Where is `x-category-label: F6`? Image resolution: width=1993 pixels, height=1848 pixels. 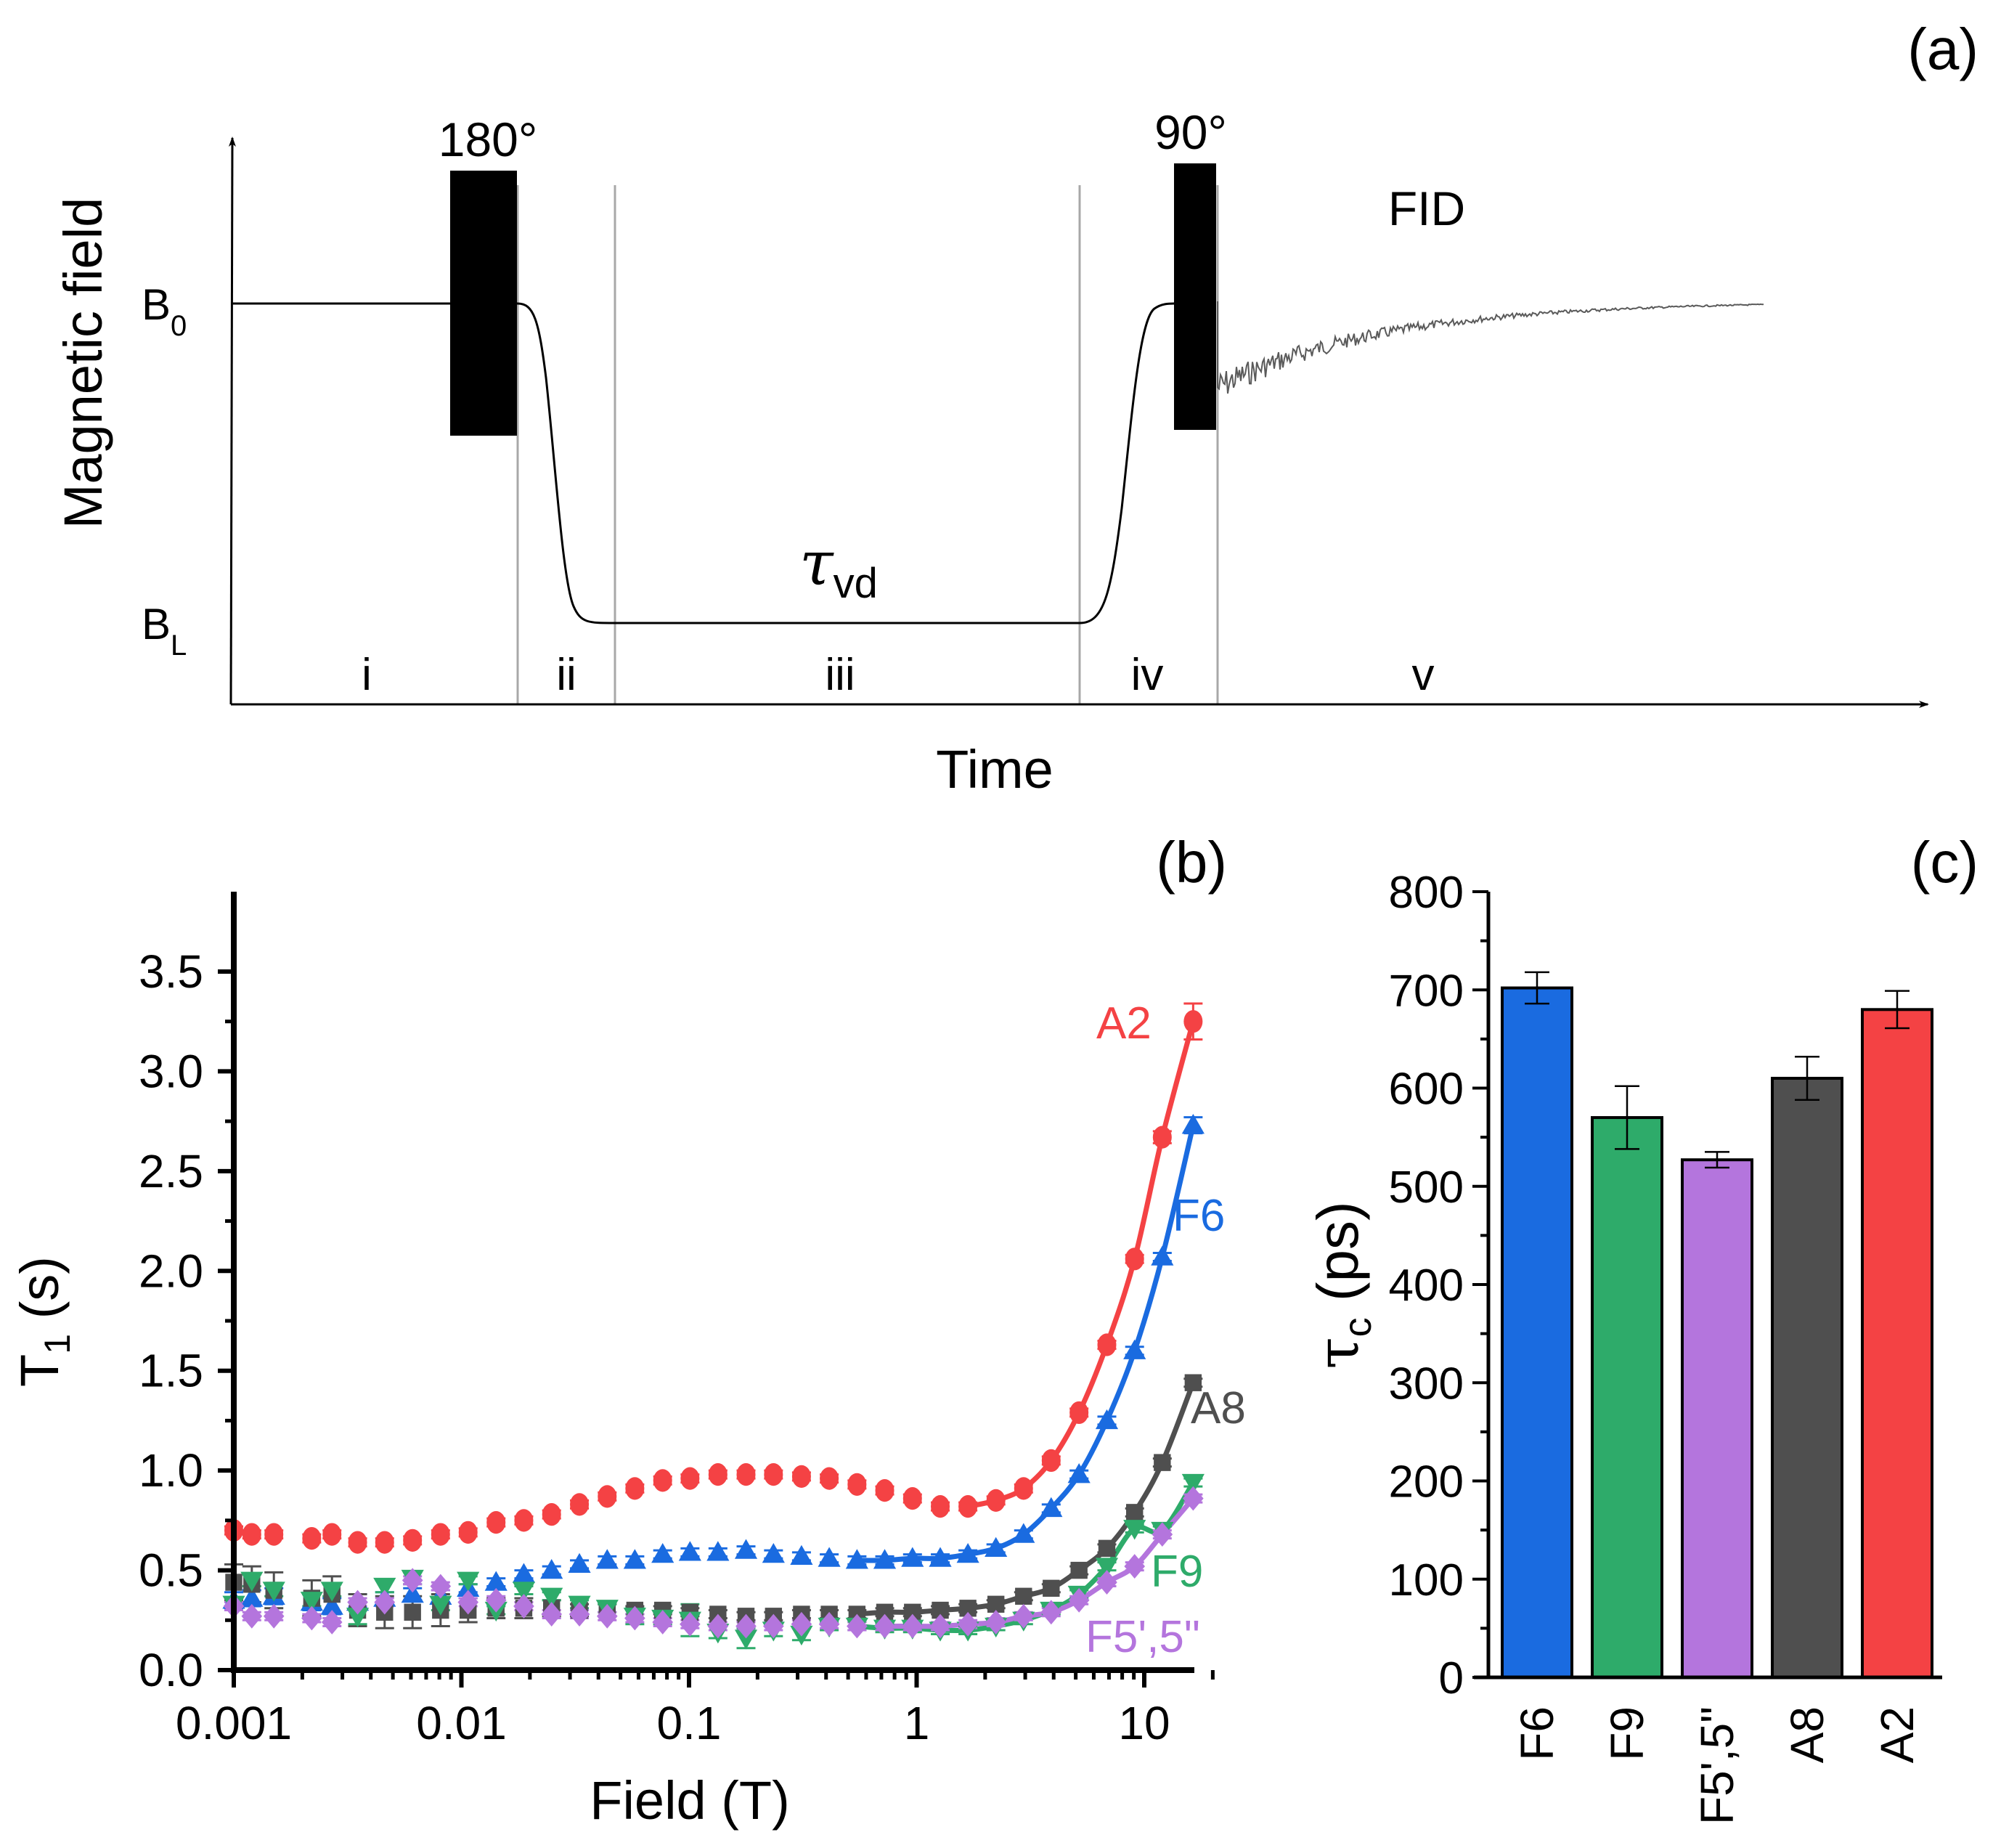
x-category-label: F6 is located at coordinates (1537, 1734).